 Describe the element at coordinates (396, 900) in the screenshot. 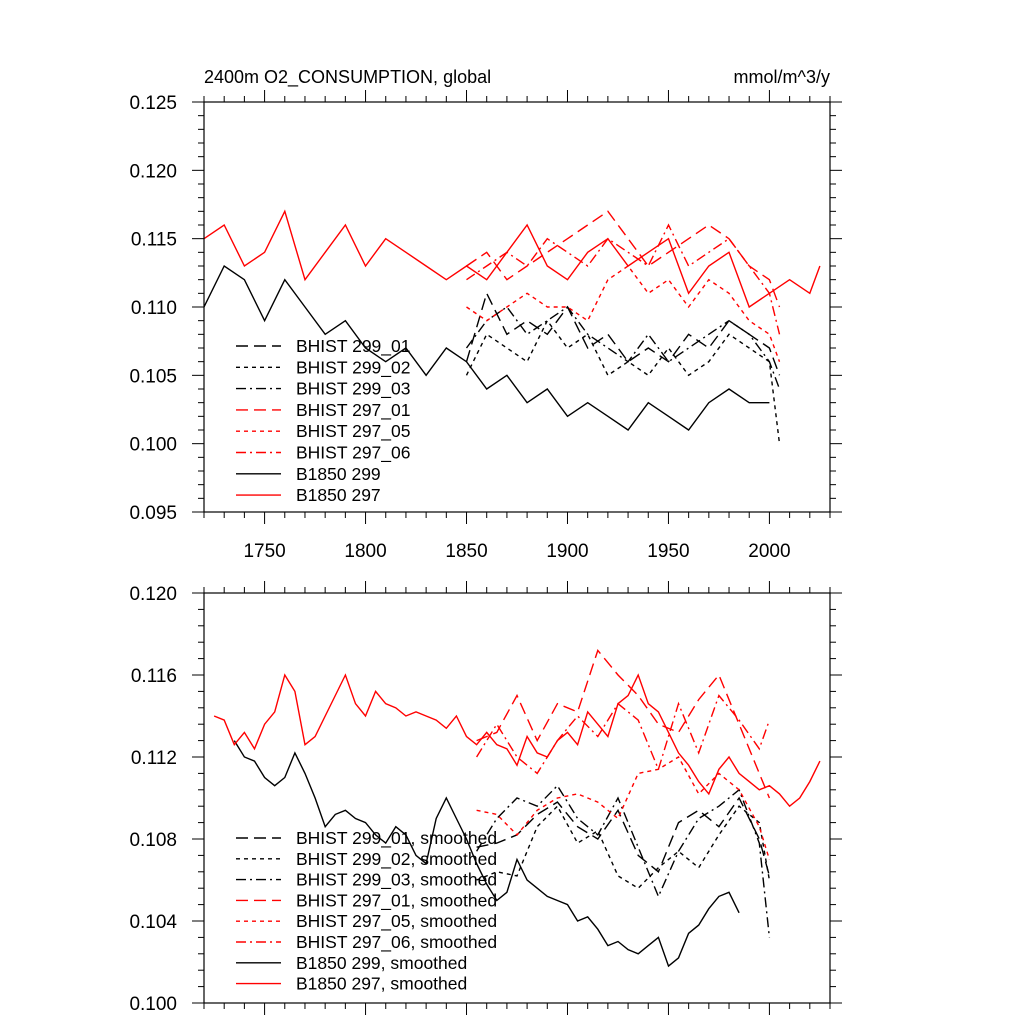

I see `legend-label: BHIST 297_01, smoothed` at that location.